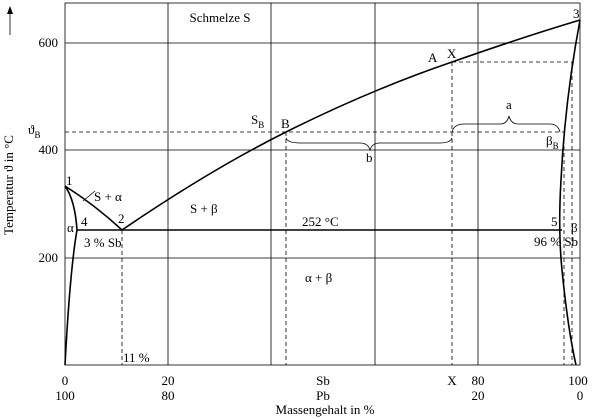  I want to click on label: 5, so click(554, 221).